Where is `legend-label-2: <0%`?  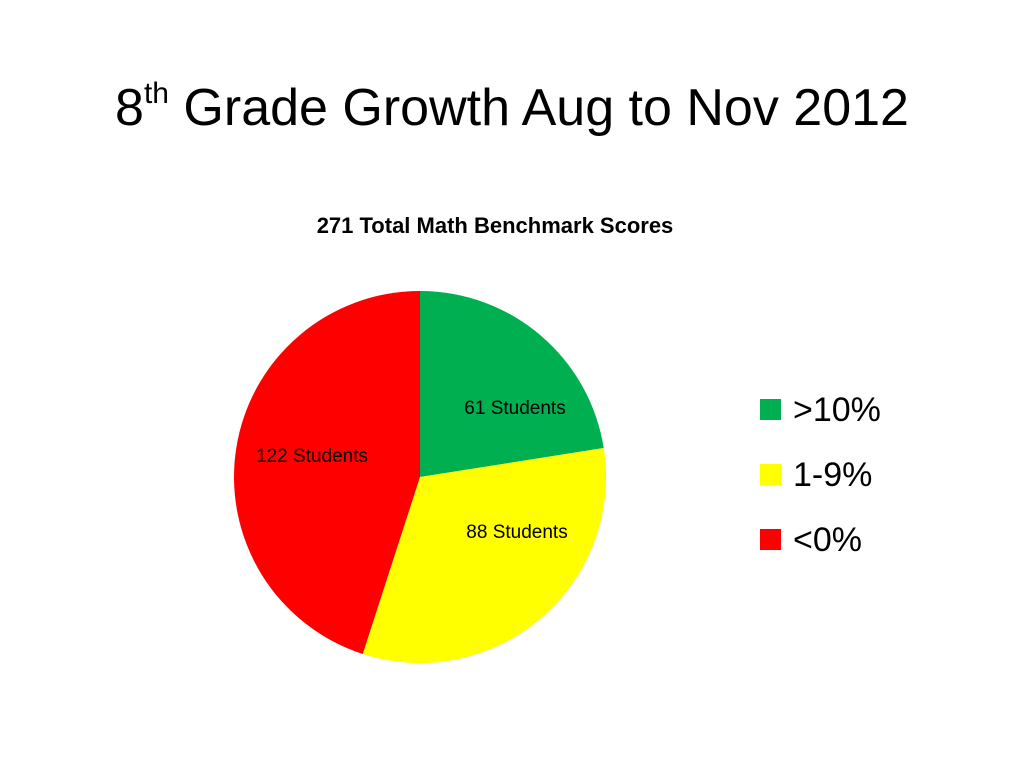
legend-label-2: <0% is located at coordinates (827, 539).